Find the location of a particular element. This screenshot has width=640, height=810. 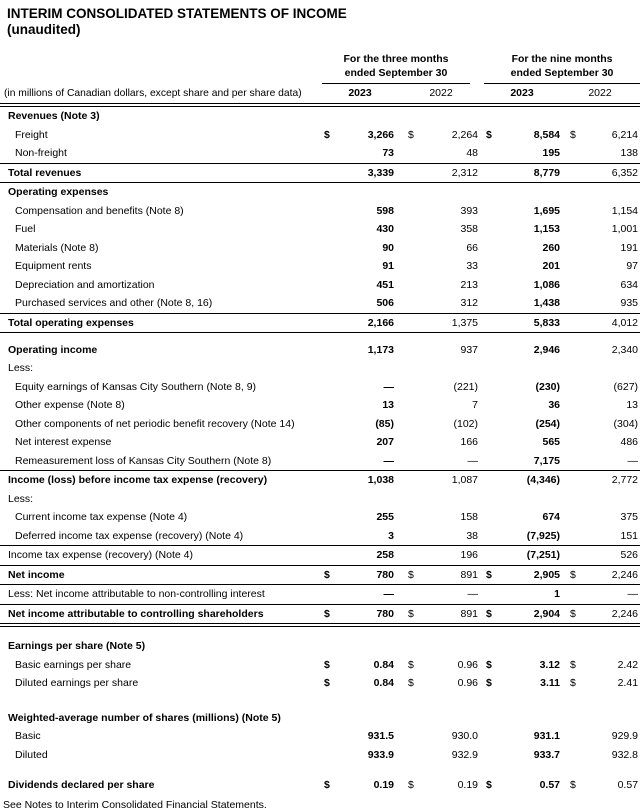

value-cell: (85) is located at coordinates (384, 423).